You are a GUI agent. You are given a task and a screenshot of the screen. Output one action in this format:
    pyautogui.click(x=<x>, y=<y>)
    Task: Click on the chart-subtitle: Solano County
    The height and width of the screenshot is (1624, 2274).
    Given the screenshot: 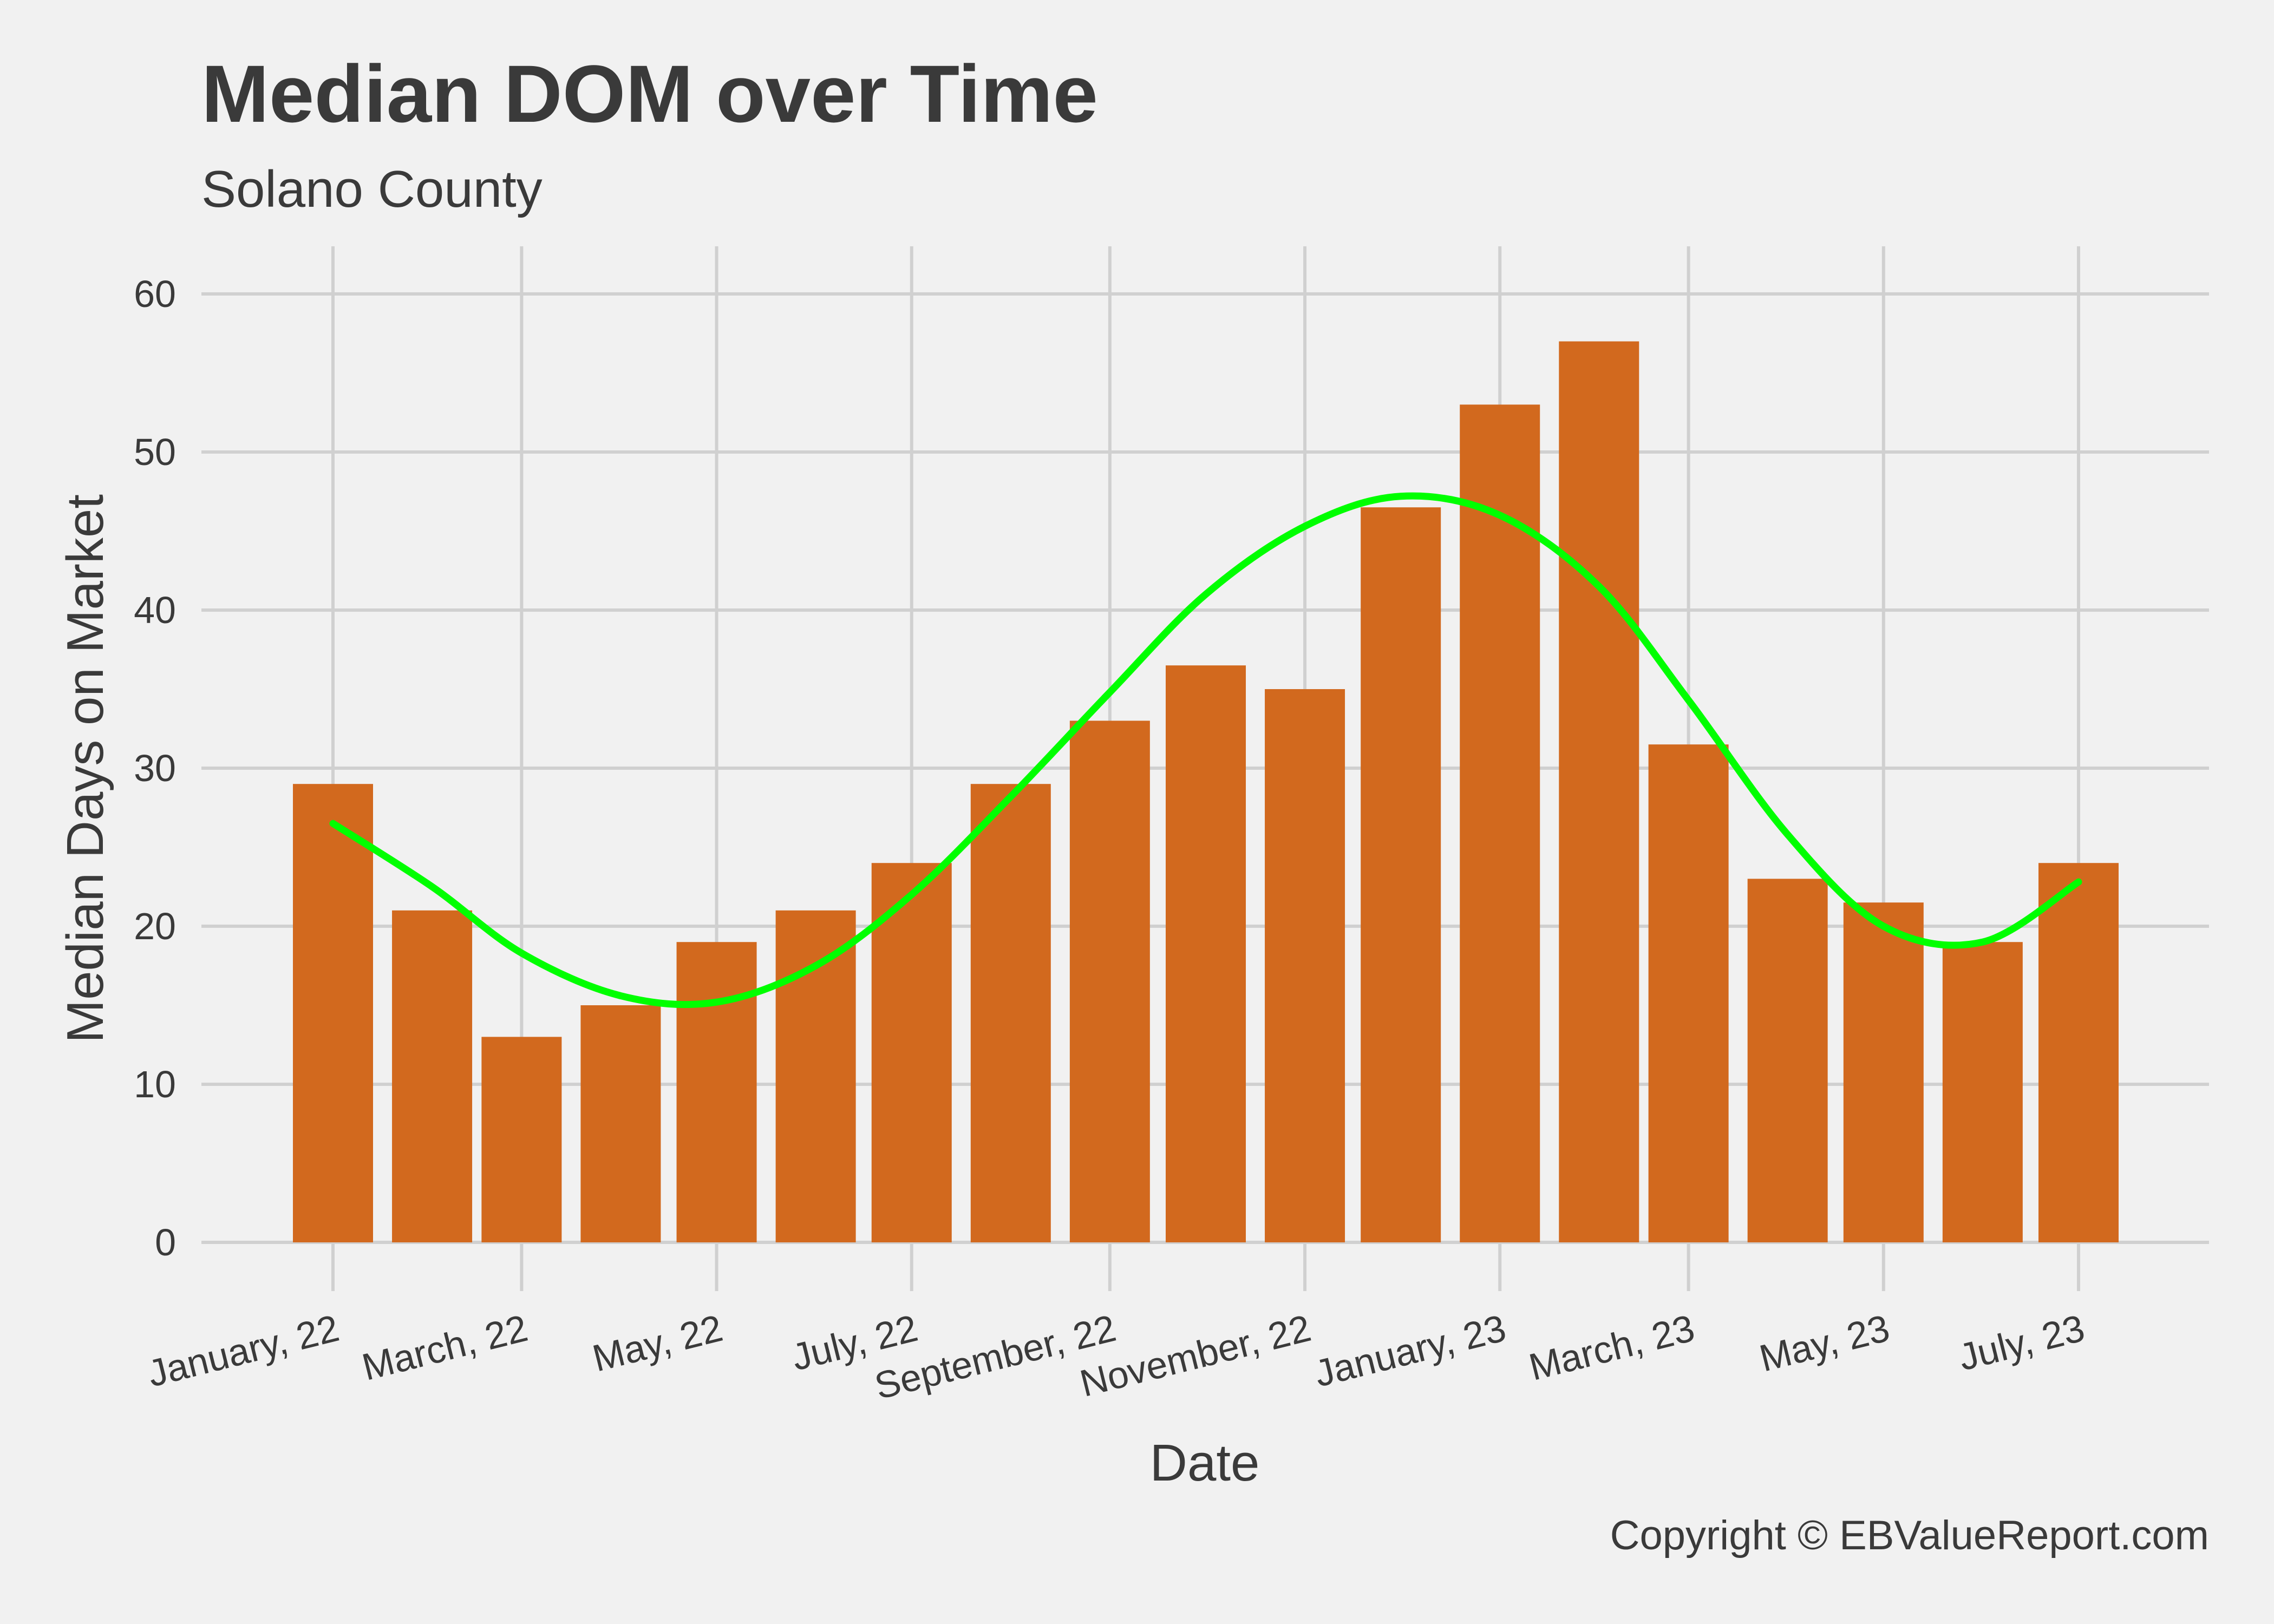 What is the action you would take?
    pyautogui.click(x=372, y=189)
    